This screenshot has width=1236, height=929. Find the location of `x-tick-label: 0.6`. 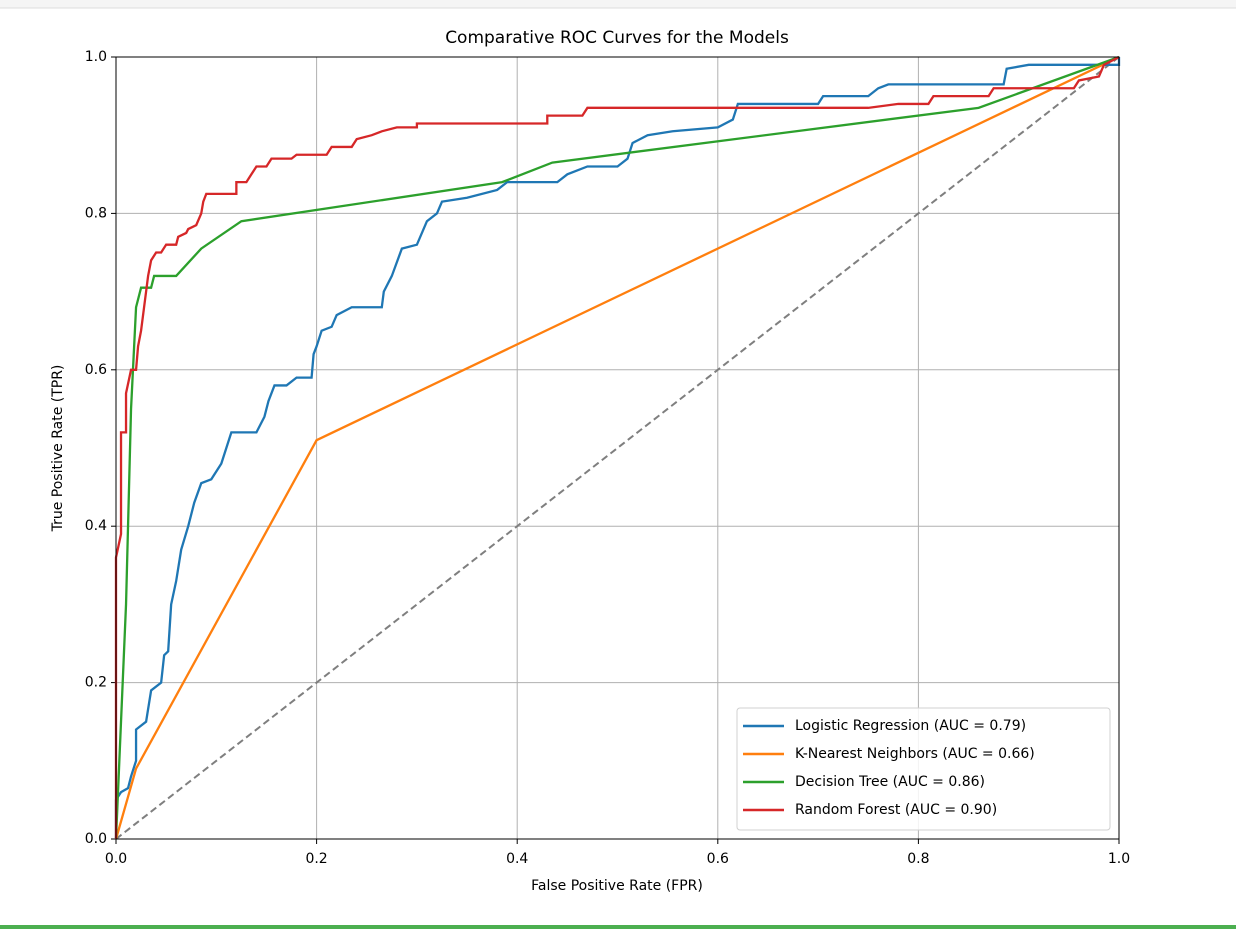

x-tick-label: 0.6 is located at coordinates (718, 859).